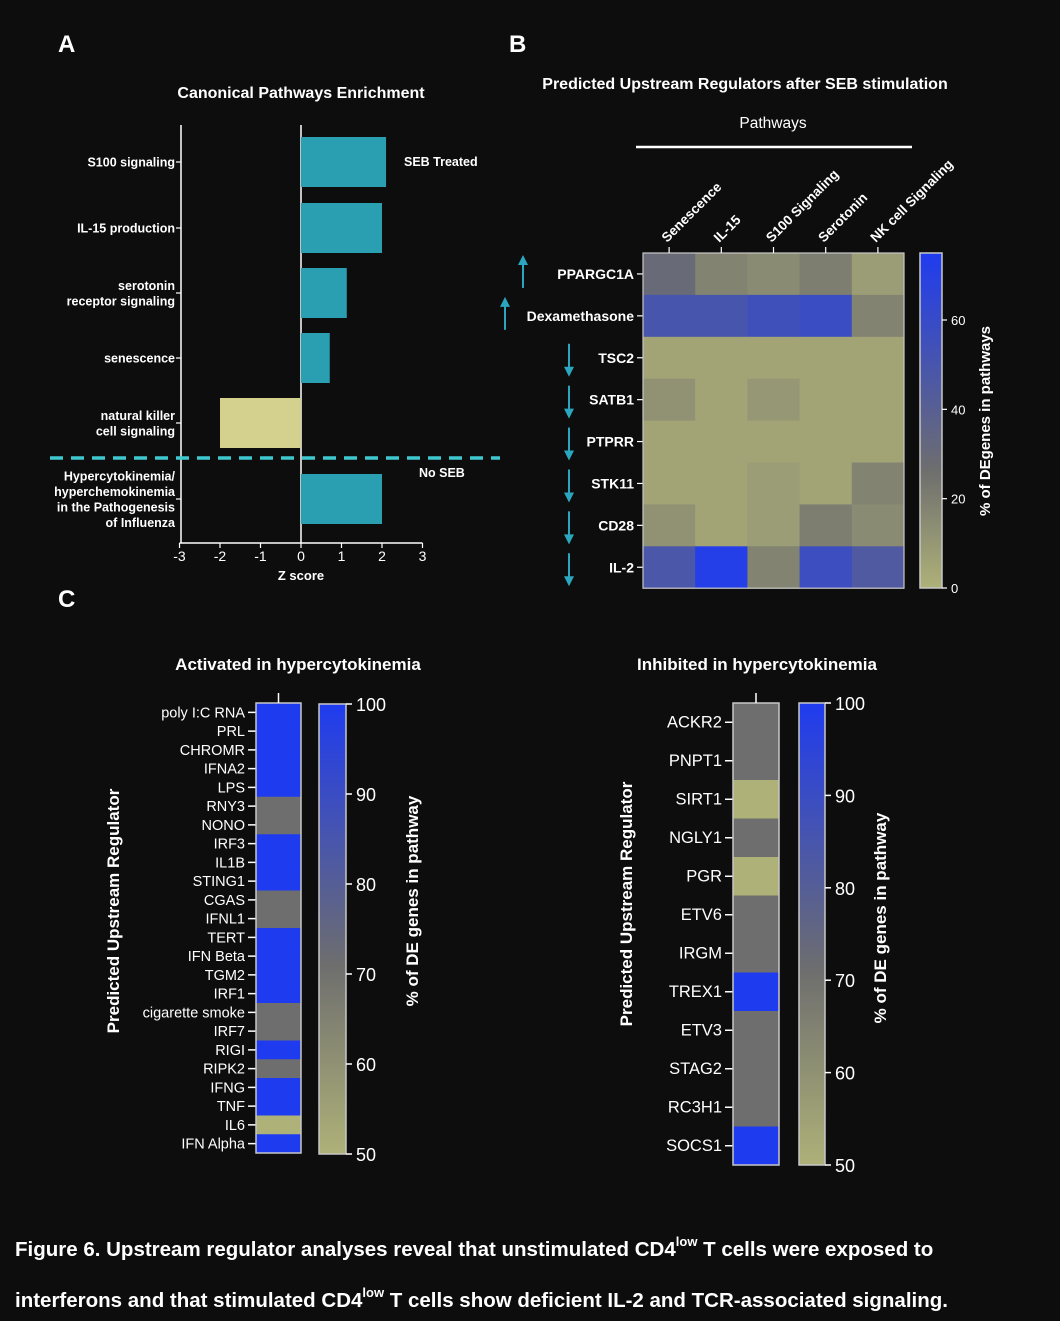 The width and height of the screenshot is (1060, 1321). Describe the element at coordinates (139, 359) in the screenshot. I see `panel-a-category-label: senescence` at that location.